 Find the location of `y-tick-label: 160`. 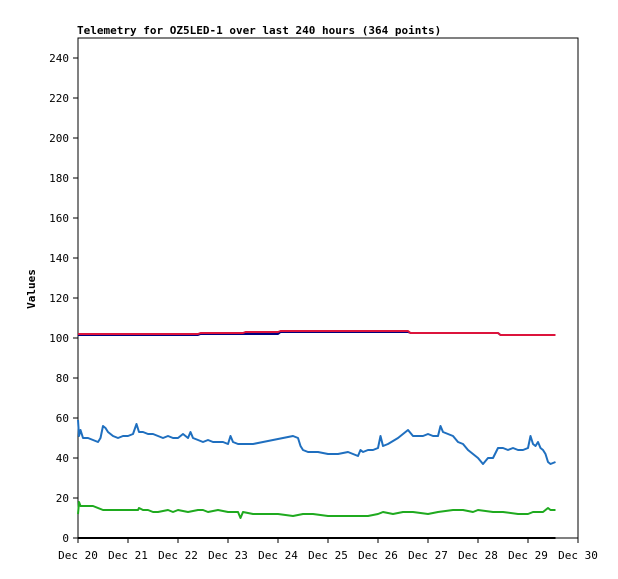

y-tick-label: 160 is located at coordinates (59, 218).